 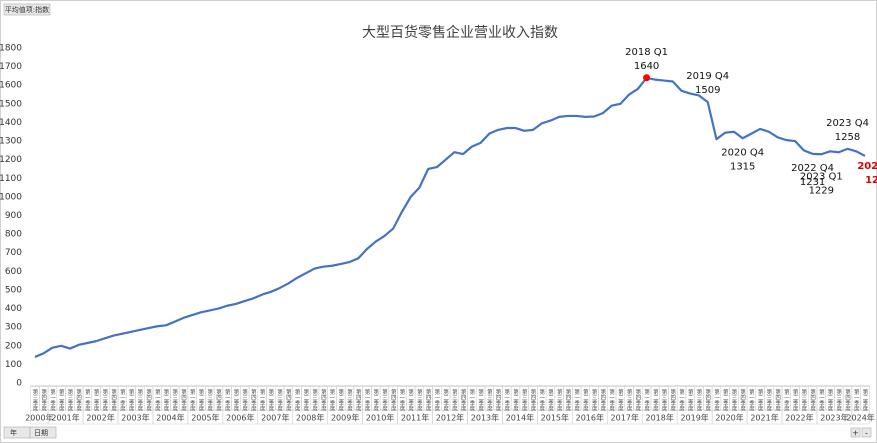 I want to click on annotation-label: 2022 Q4, so click(x=812, y=168).